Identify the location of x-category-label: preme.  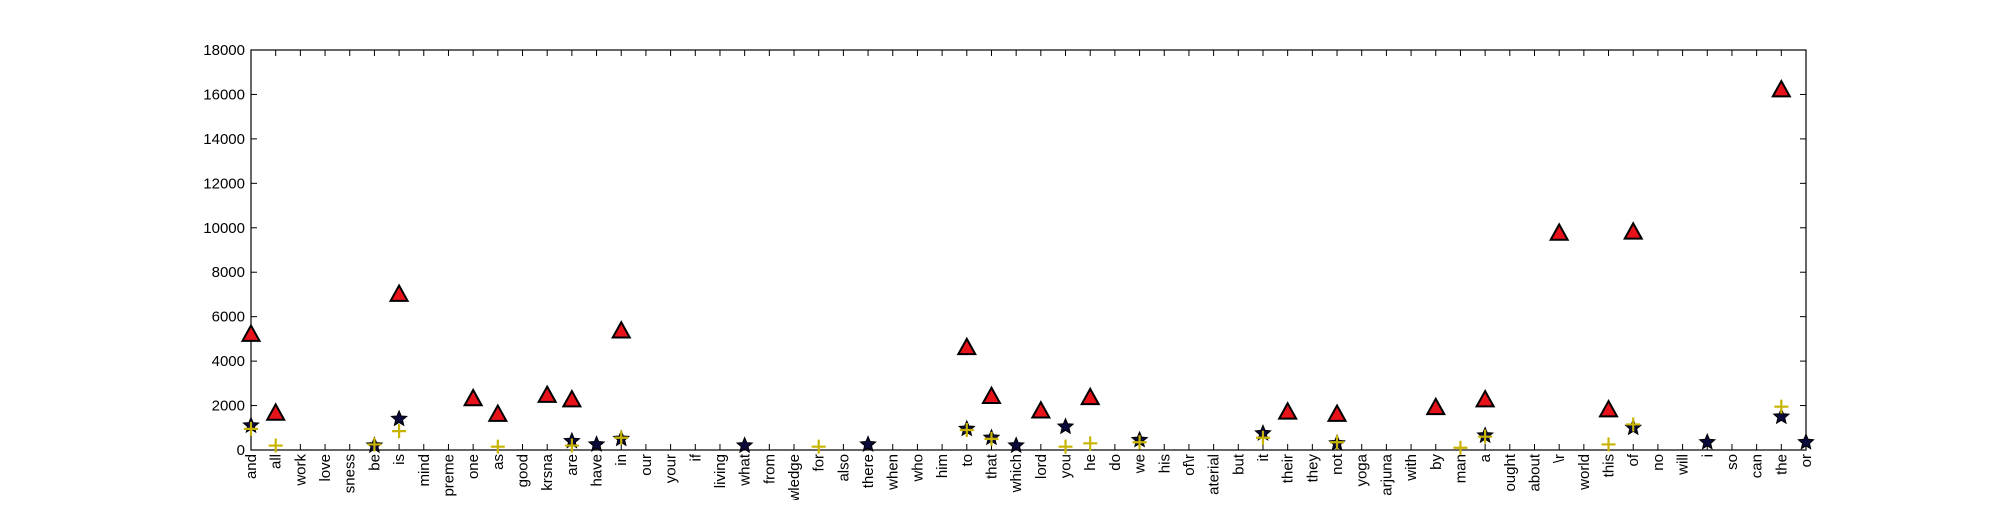
(448, 475).